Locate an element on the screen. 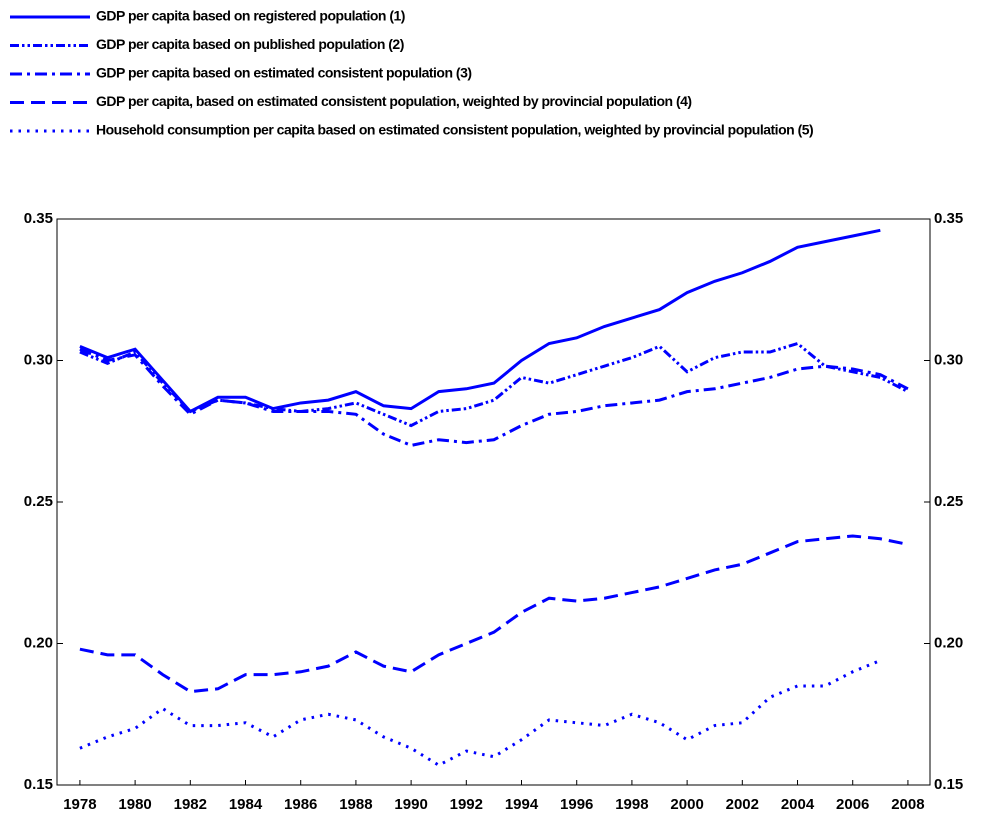  x-tick-label: 1992 is located at coordinates (466, 804).